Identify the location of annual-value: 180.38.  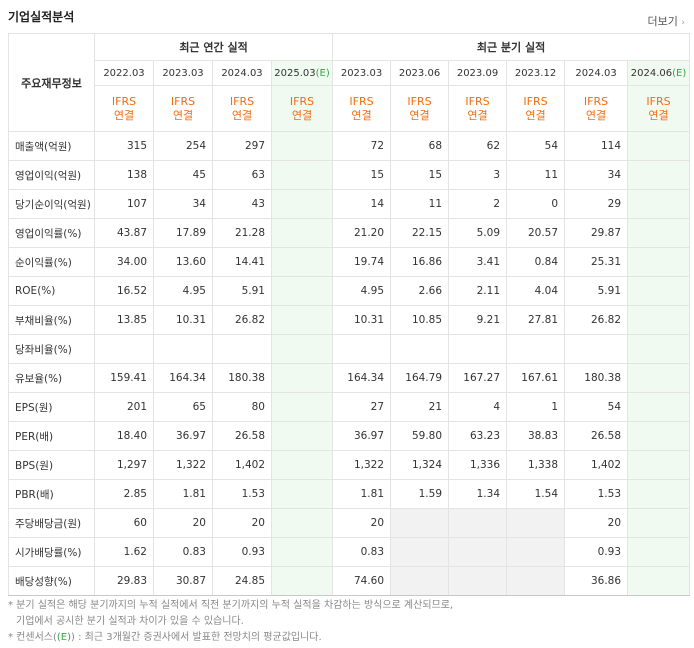
(242, 378).